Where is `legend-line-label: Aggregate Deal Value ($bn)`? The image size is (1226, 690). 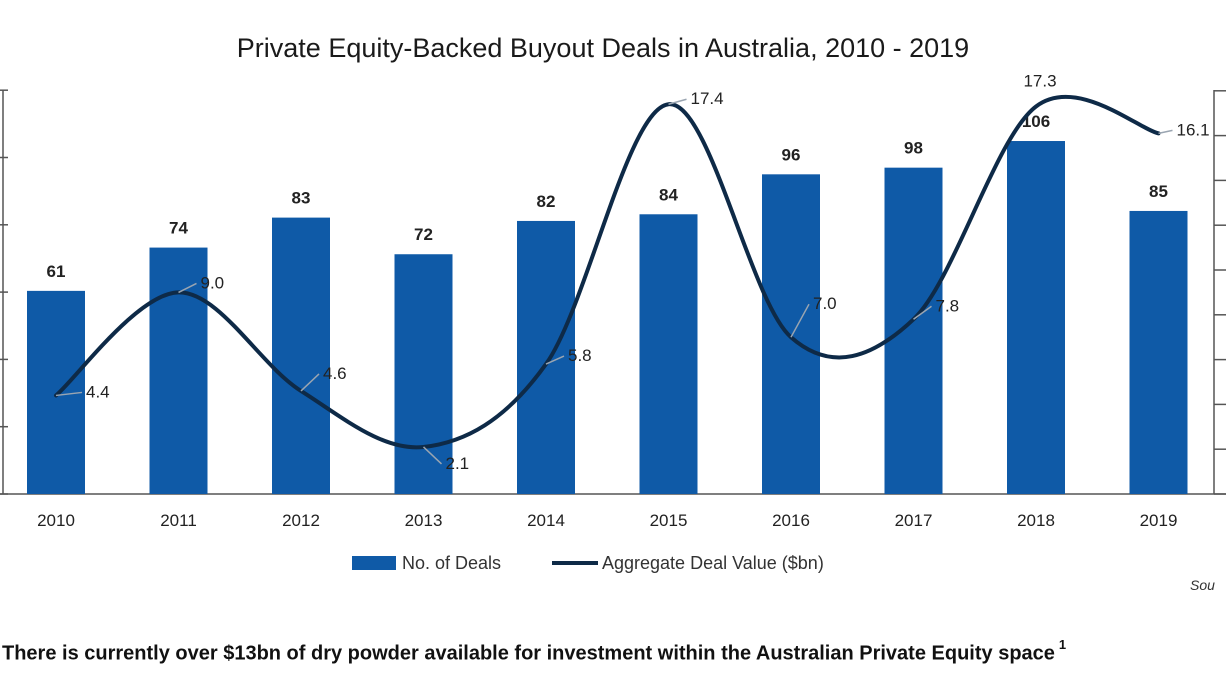 legend-line-label: Aggregate Deal Value ($bn) is located at coordinates (713, 563).